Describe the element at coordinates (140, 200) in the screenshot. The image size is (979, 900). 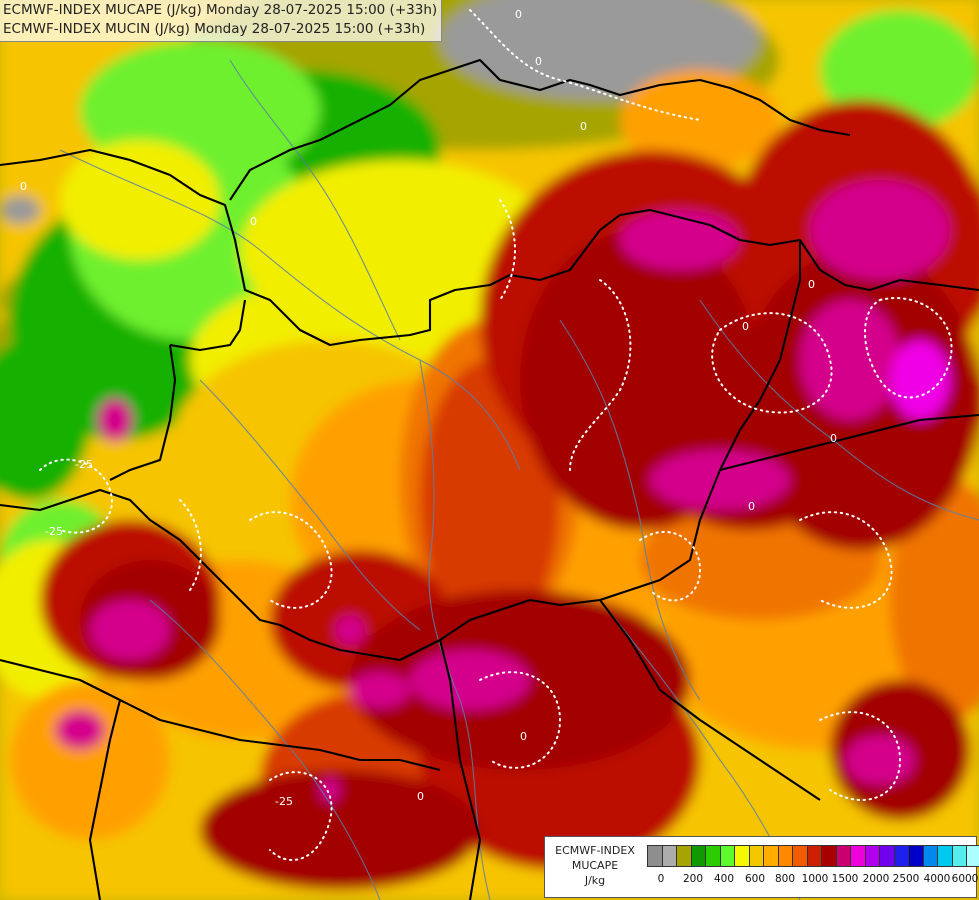
I see `cape-region-yellow` at that location.